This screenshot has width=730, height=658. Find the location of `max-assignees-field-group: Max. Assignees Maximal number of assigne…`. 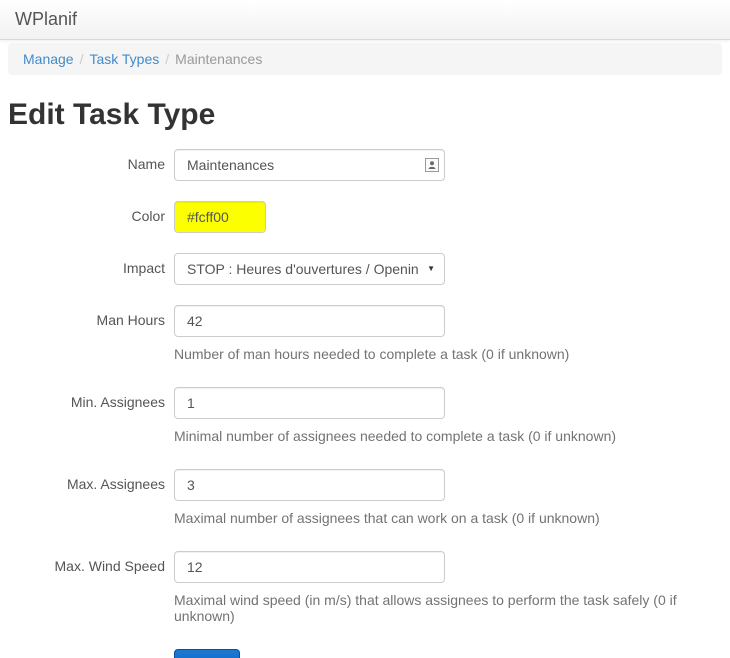

max-assignees-field-group: Max. Assignees Maximal number of assigne… is located at coordinates (365, 497).